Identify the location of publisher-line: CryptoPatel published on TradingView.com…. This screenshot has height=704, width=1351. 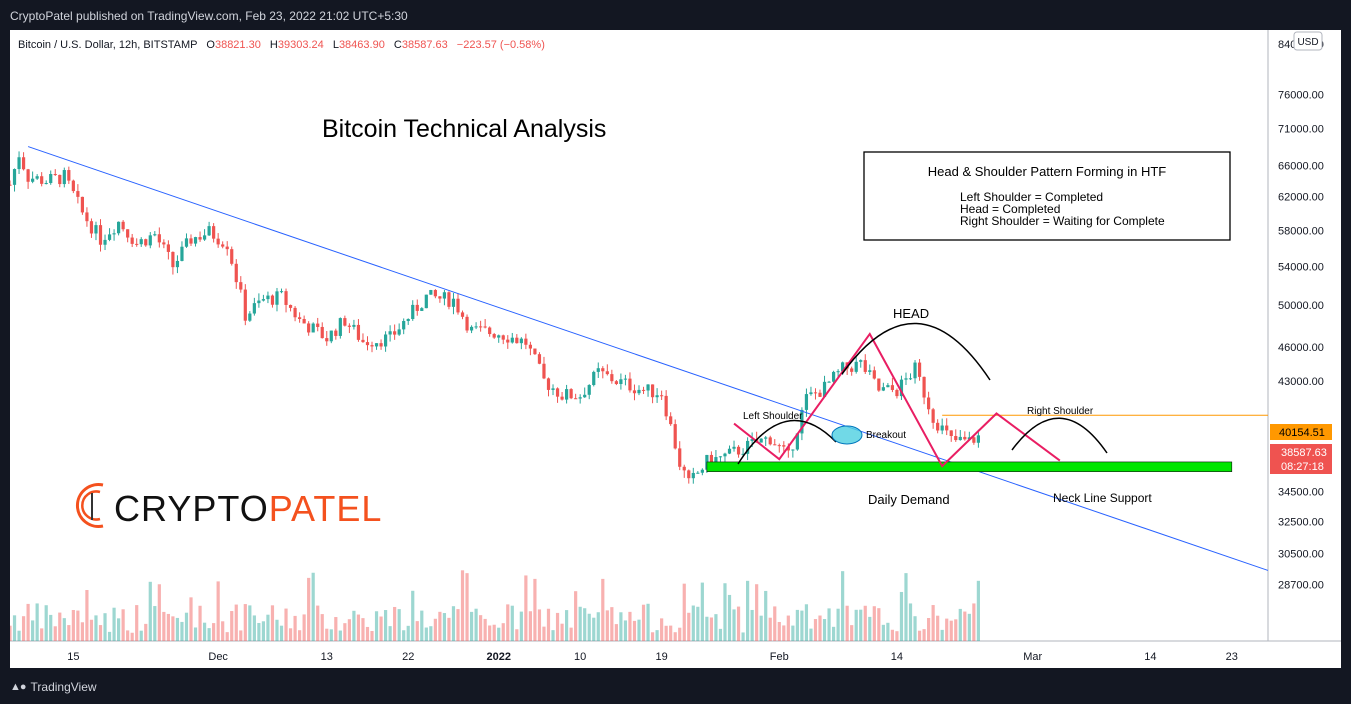
(209, 16).